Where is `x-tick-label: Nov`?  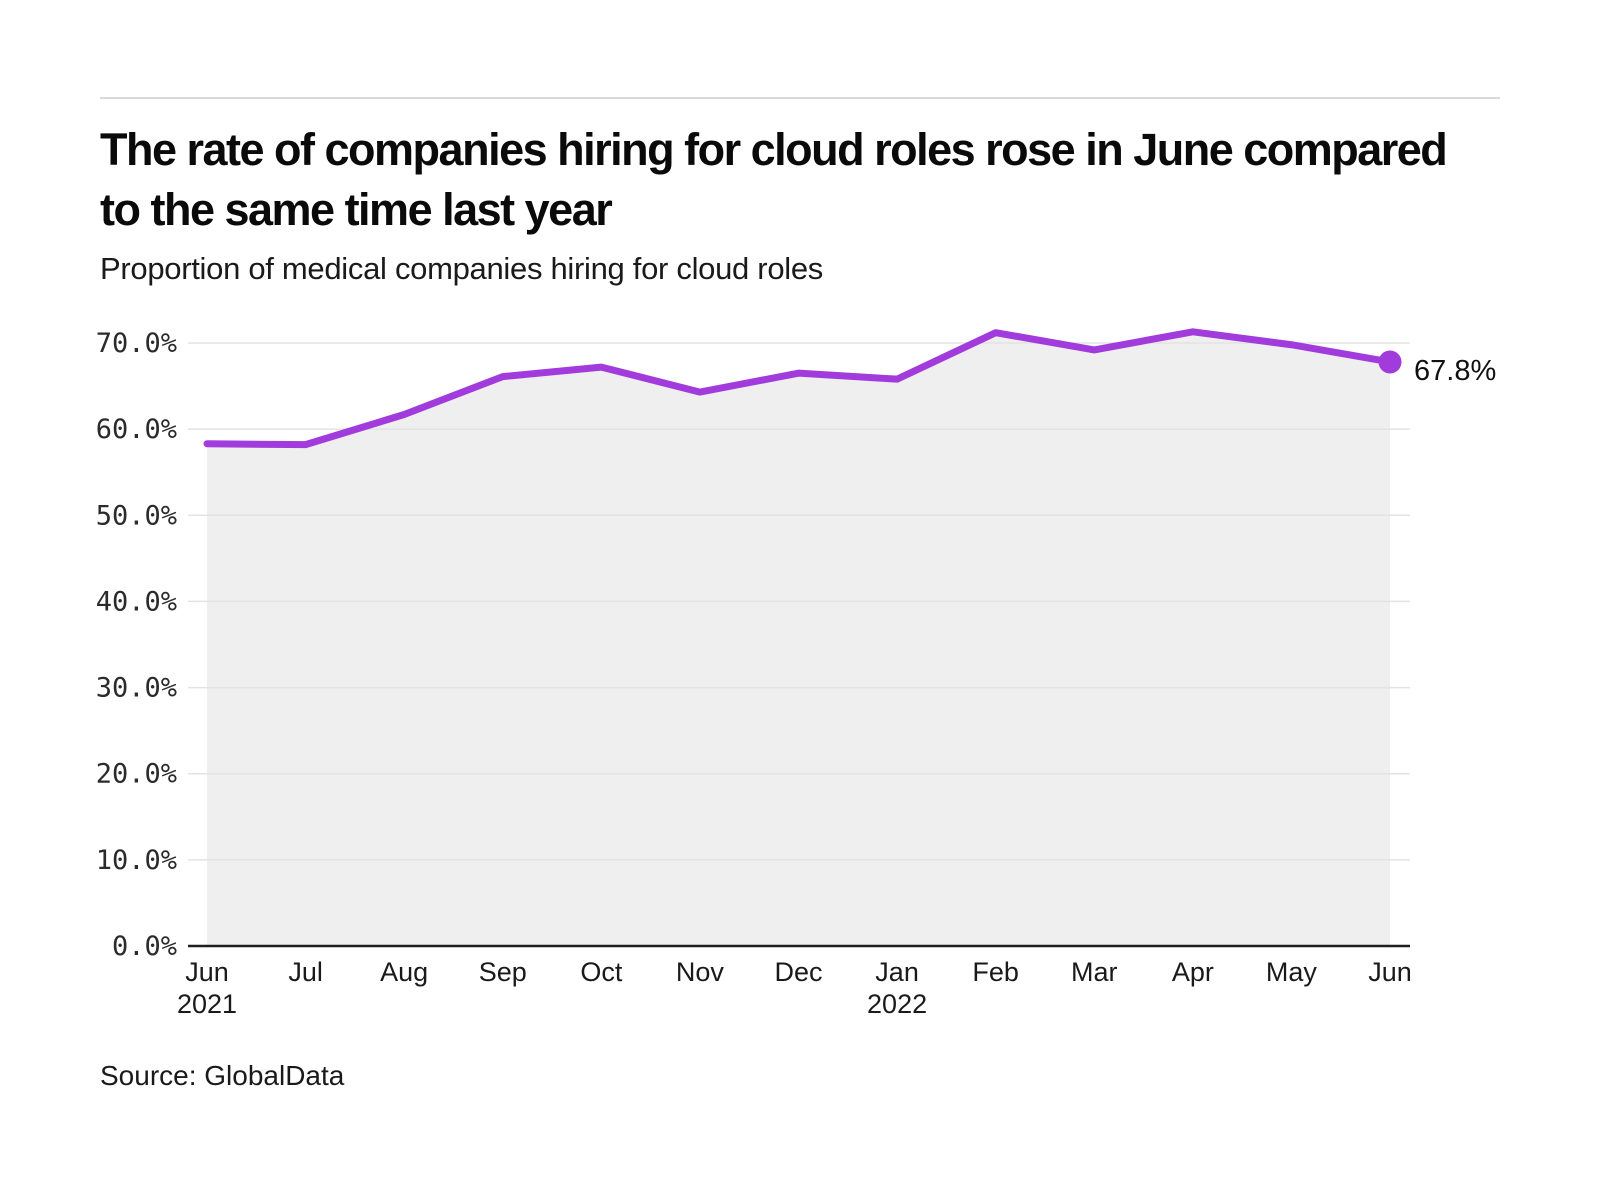
x-tick-label: Nov is located at coordinates (700, 972).